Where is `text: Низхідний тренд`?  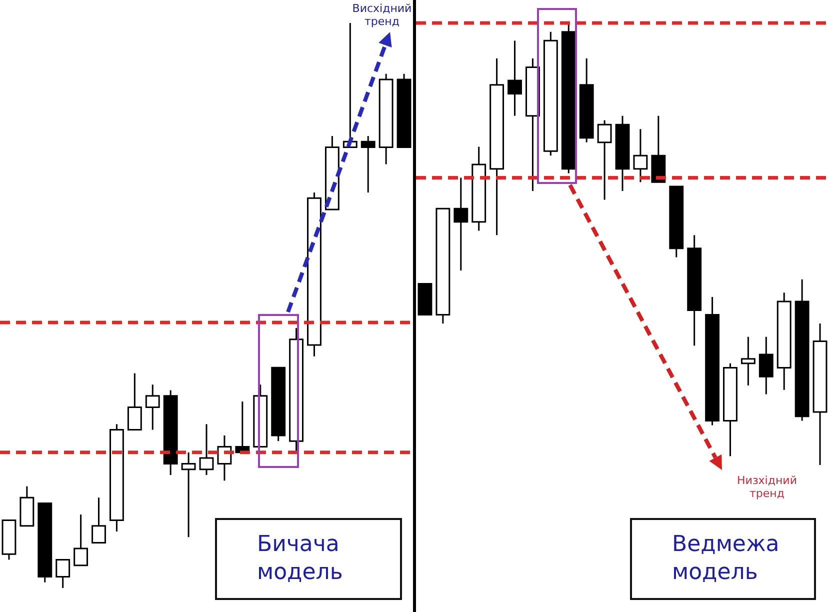 text: Низхідний тренд is located at coordinates (767, 487).